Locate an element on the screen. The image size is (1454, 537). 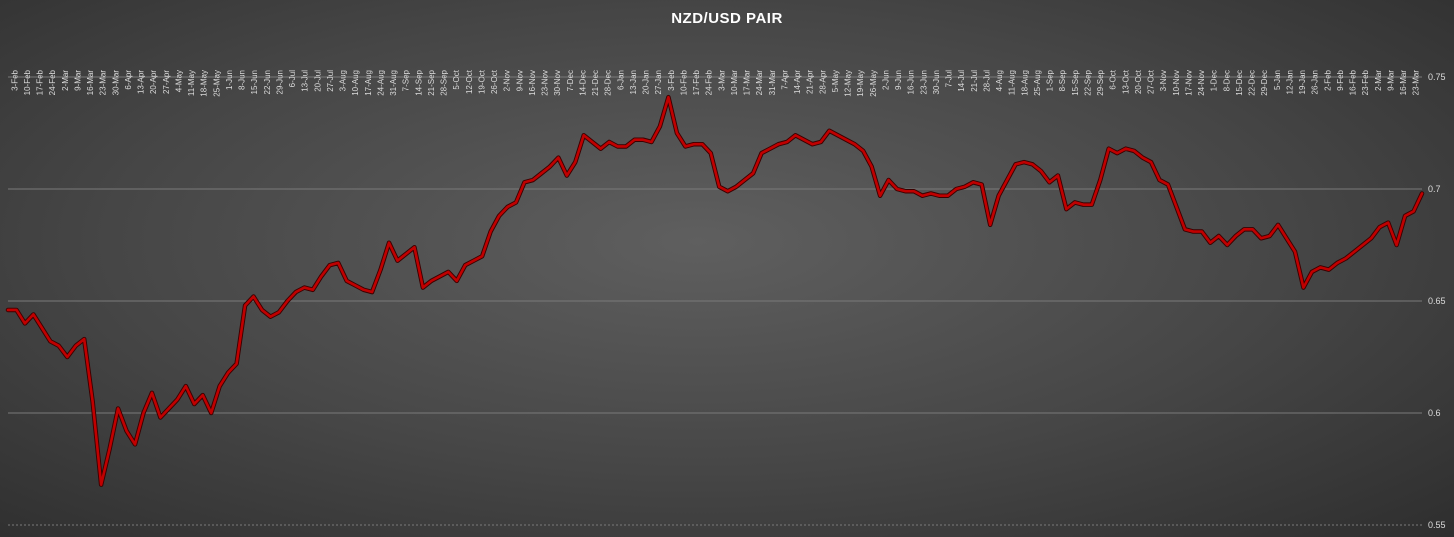
x-tick-label: 28-Apr is located at coordinates (822, 82).